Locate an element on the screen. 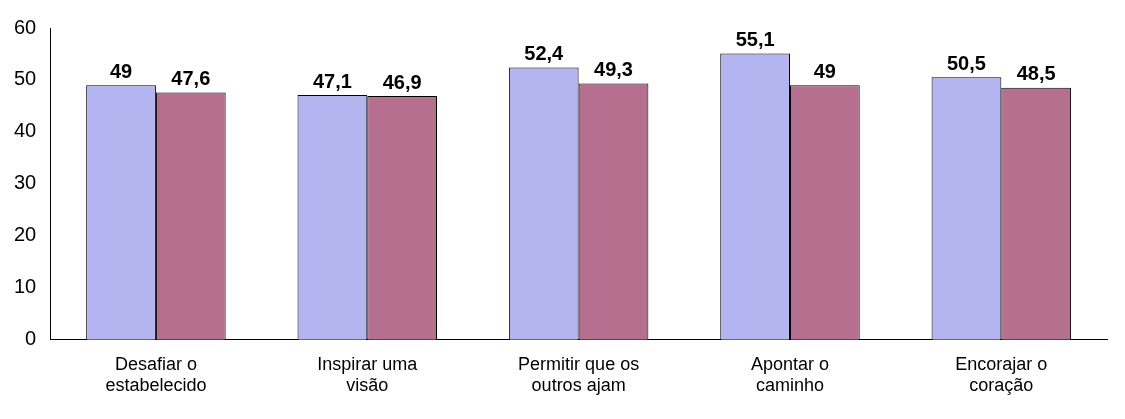 The height and width of the screenshot is (419, 1125). y-tick-label: 20 is located at coordinates (25, 234).